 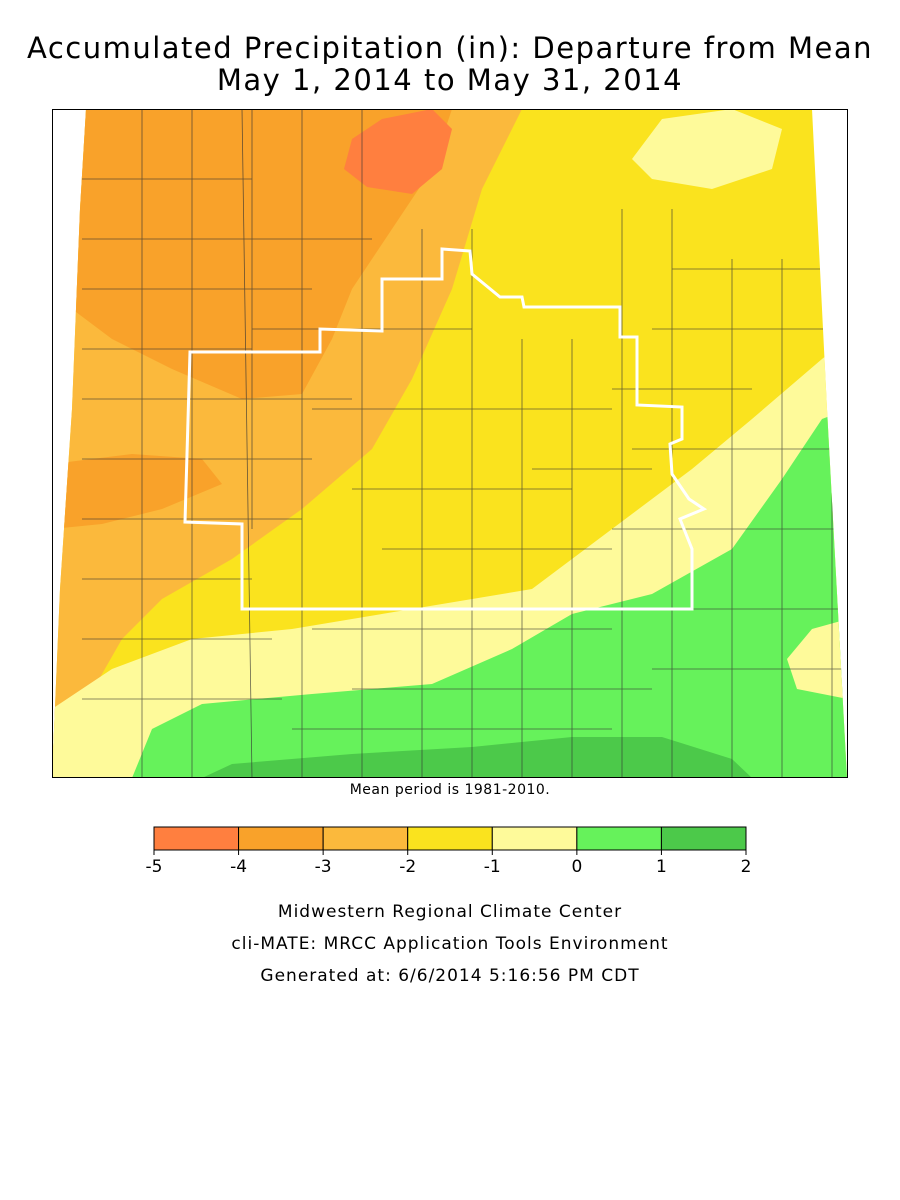 What do you see at coordinates (323, 867) in the screenshot?
I see `legend-tick-label: -3` at bounding box center [323, 867].